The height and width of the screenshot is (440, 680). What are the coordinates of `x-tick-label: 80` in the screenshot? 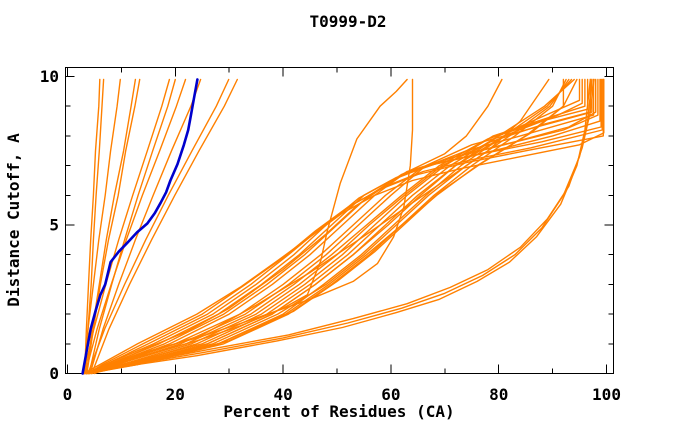 It's located at (498, 394).